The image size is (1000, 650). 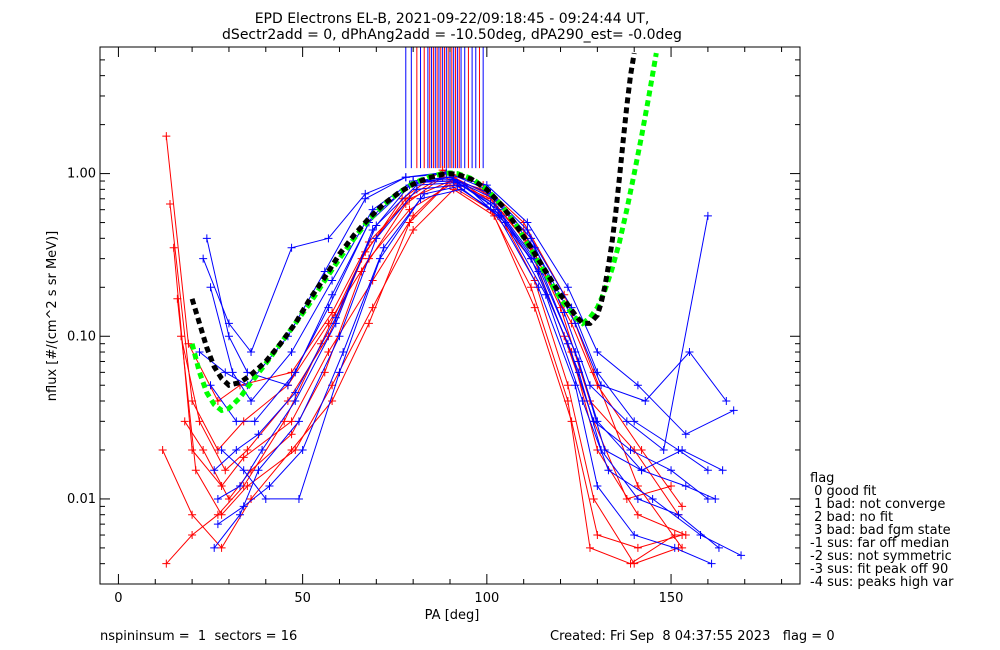 I want to click on vline-group, so click(x=444, y=108).